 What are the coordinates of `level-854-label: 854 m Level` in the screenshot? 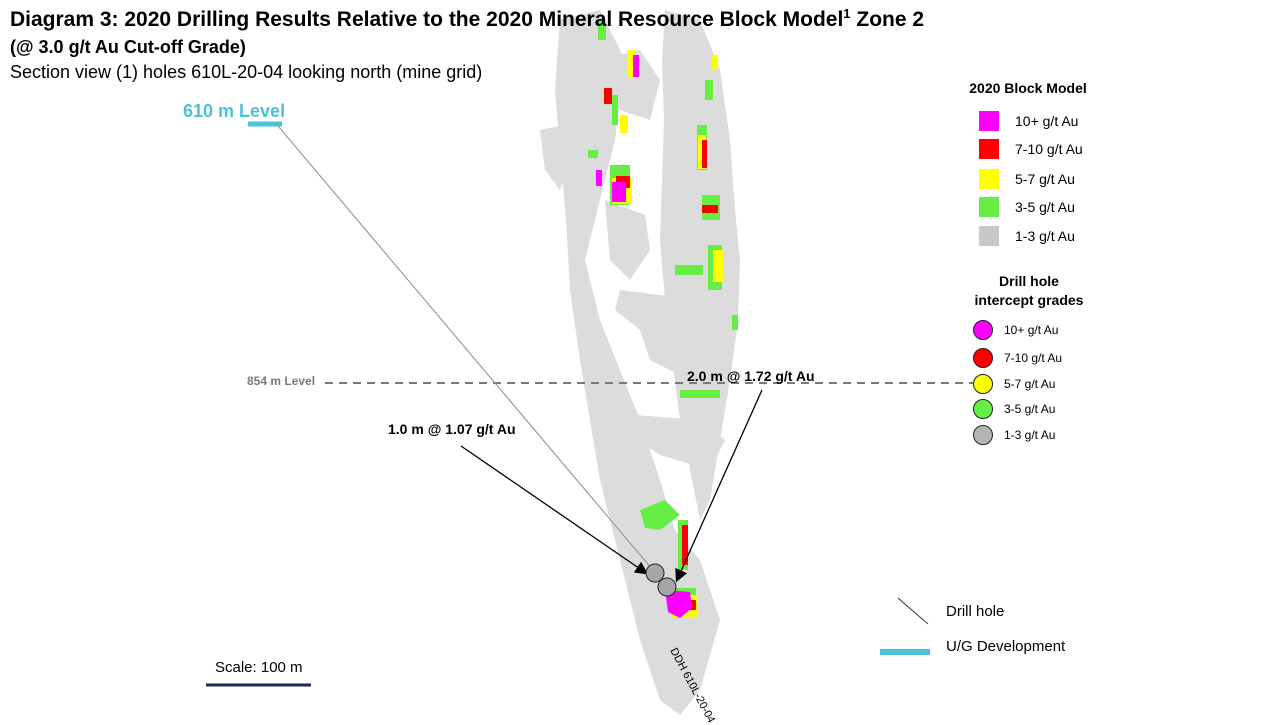 It's located at (281, 381).